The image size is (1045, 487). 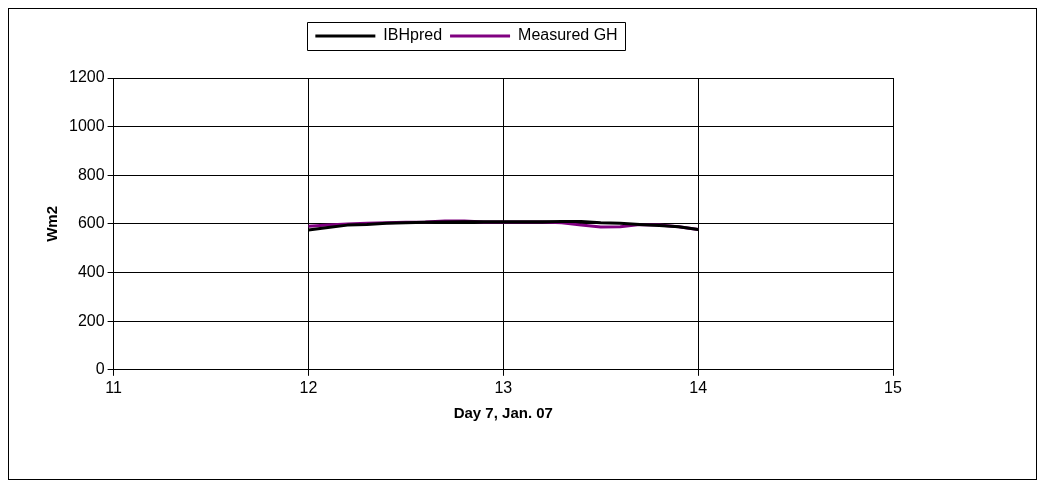 What do you see at coordinates (568, 35) in the screenshot?
I see `legend-label: Measured GH` at bounding box center [568, 35].